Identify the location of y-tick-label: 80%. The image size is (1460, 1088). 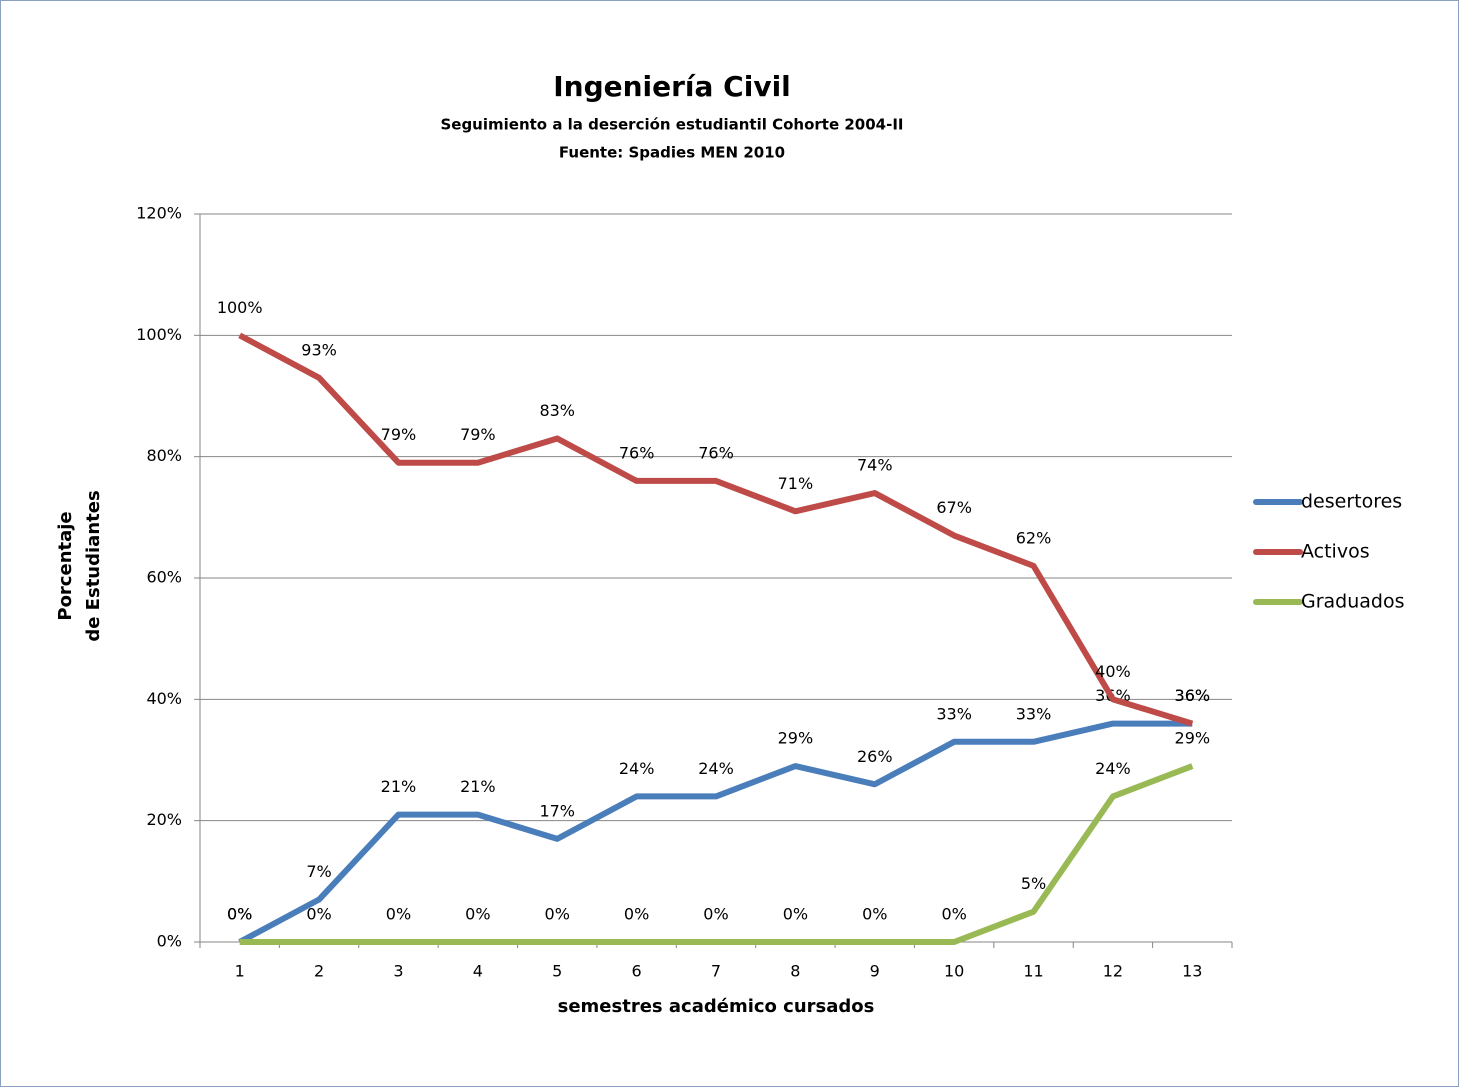
(164, 455).